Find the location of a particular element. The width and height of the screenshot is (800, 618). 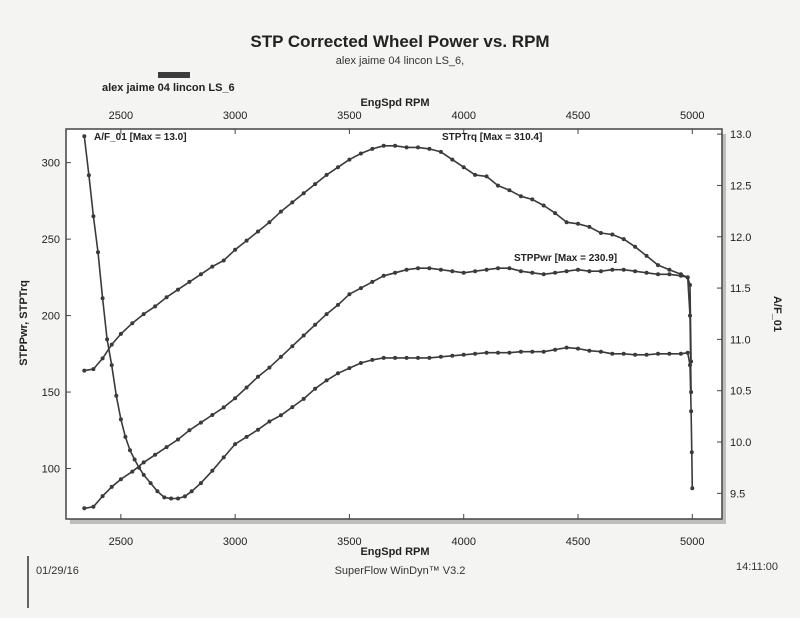

y-right-tick-label-9.5: 9.5 is located at coordinates (737, 494).